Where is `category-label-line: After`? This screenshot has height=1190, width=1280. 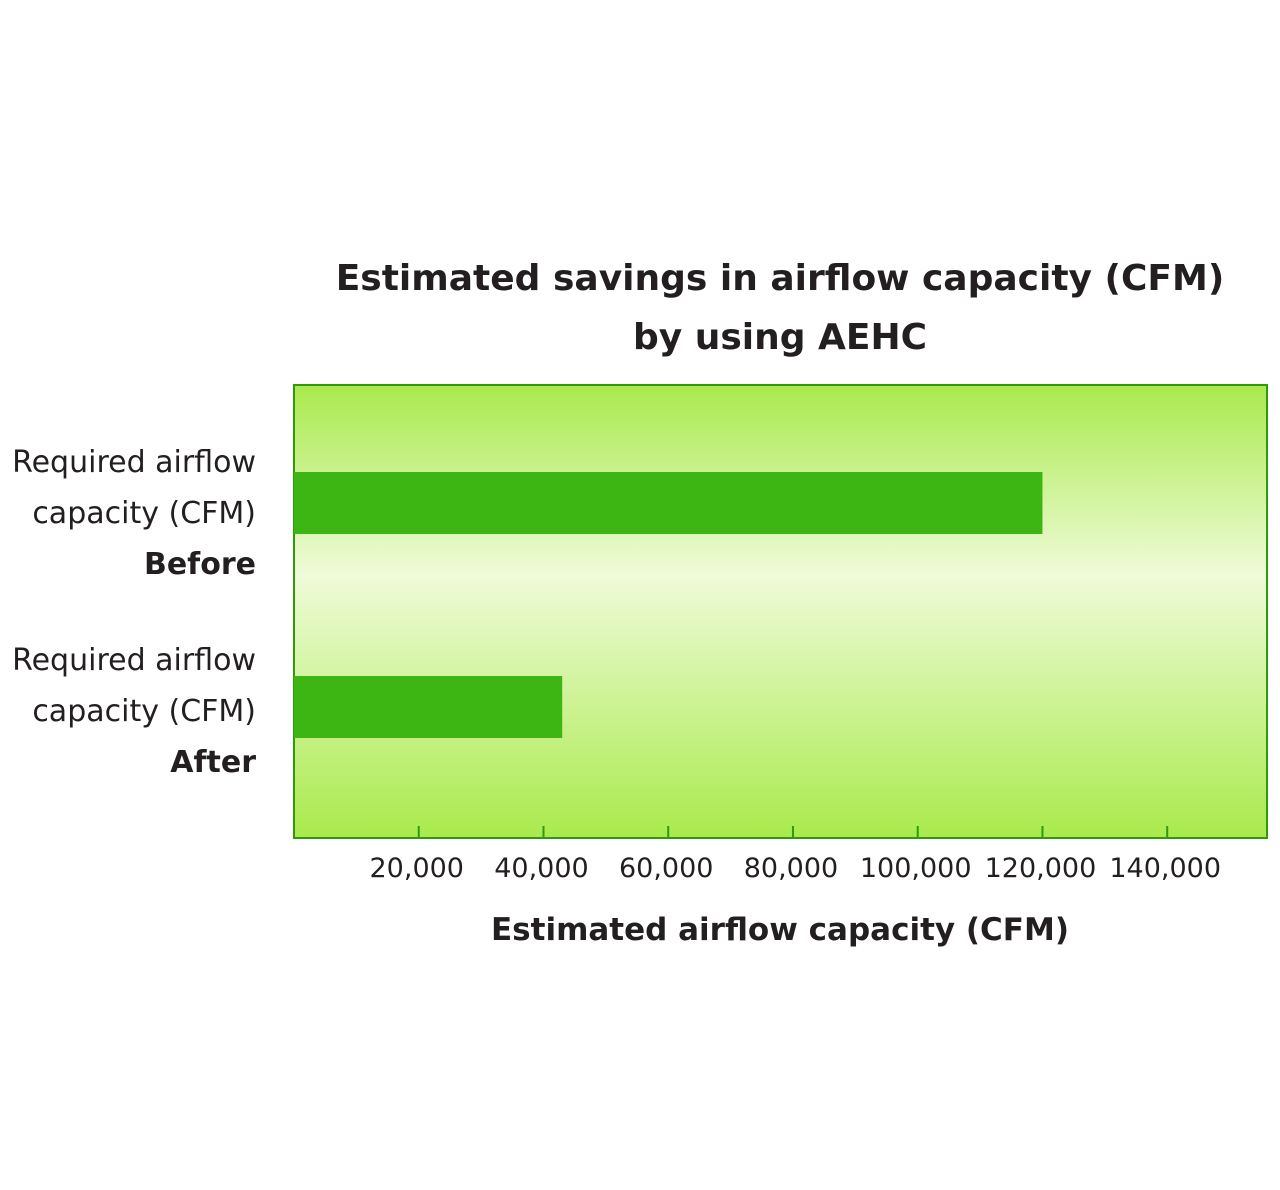 category-label-line: After is located at coordinates (213, 762).